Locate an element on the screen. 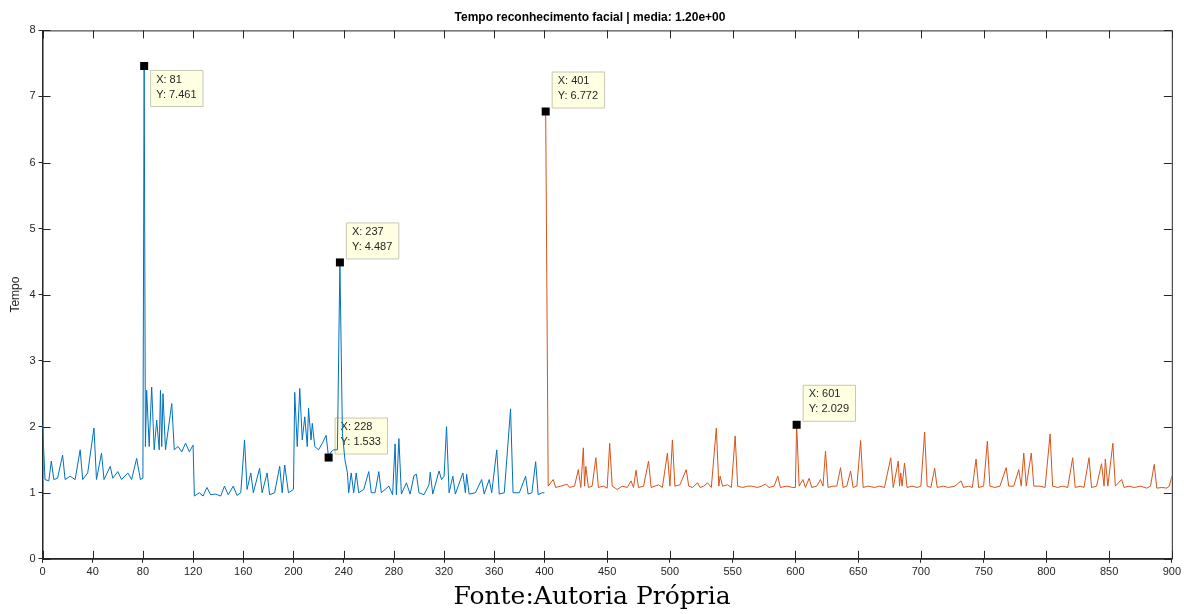 This screenshot has width=1184, height=614. x-tick-label: 240 is located at coordinates (343, 571).